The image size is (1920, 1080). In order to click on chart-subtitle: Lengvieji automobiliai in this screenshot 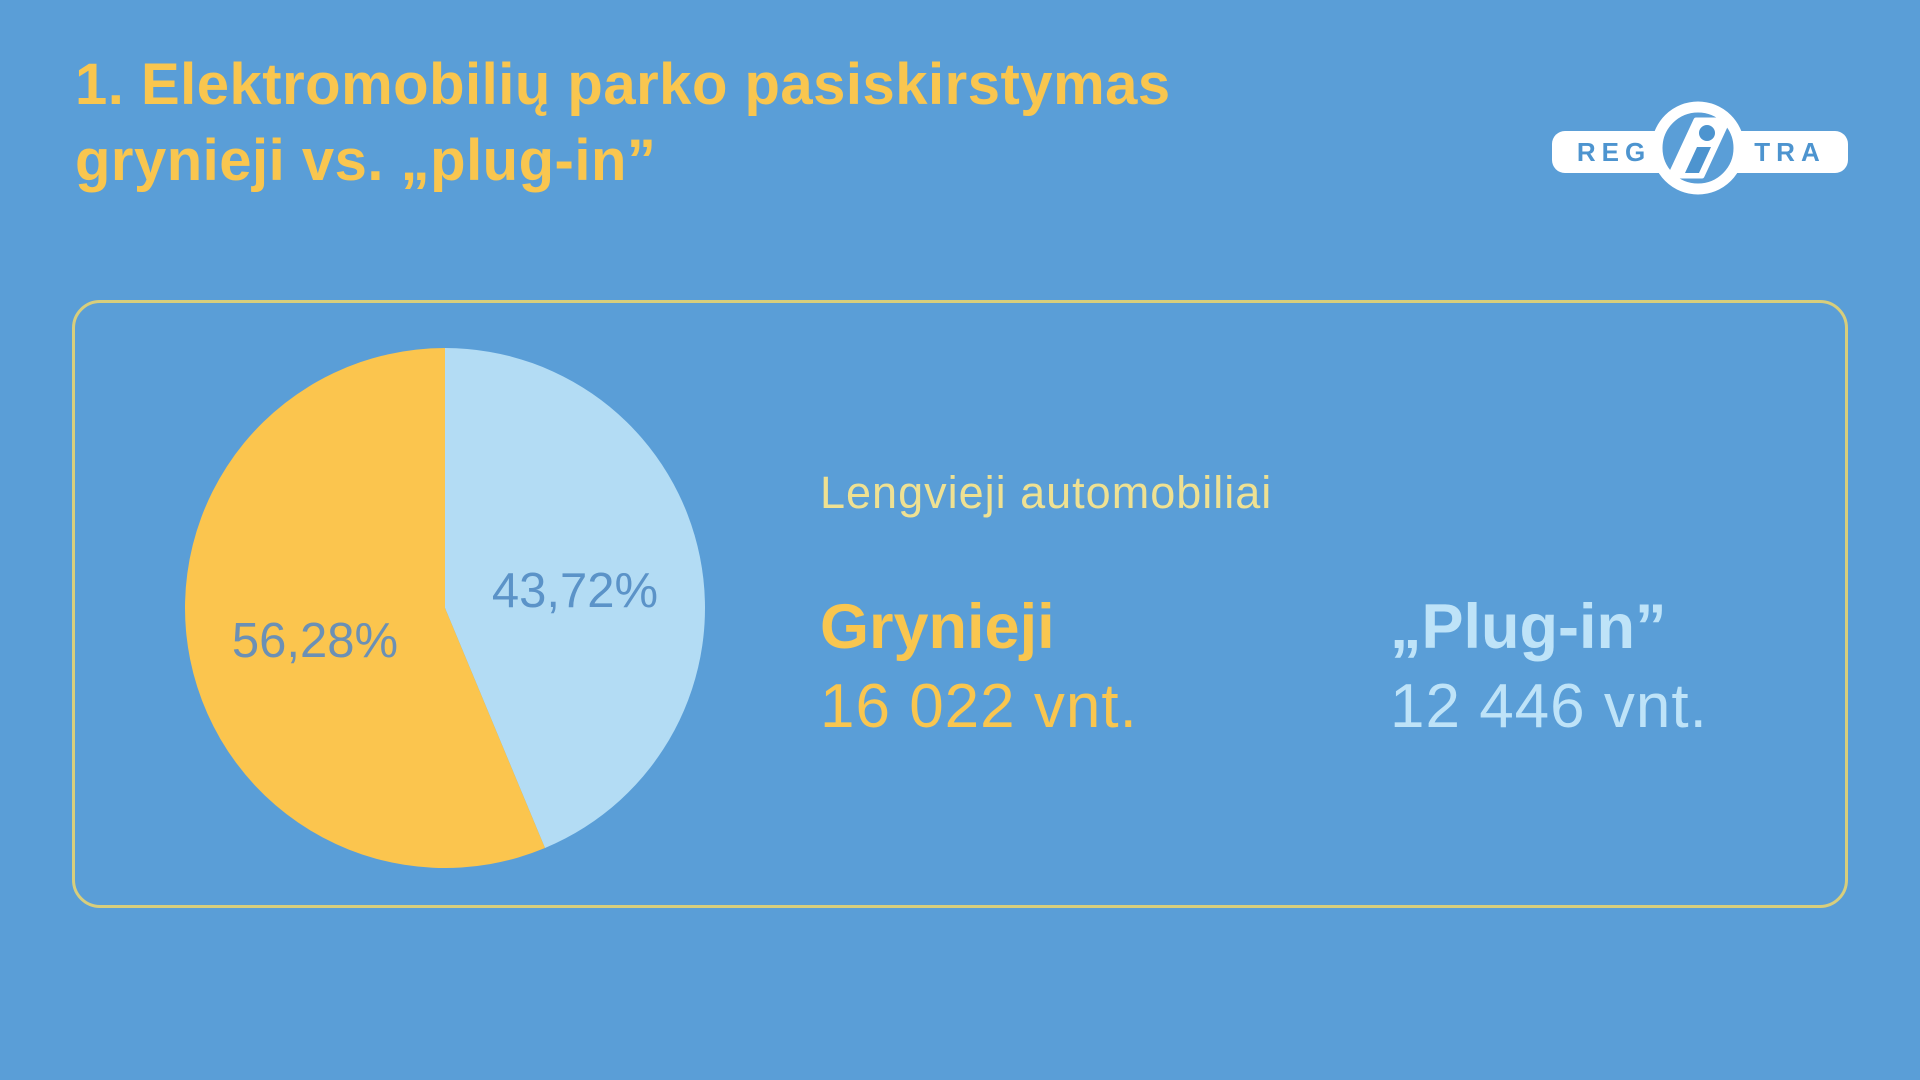, I will do `click(1046, 492)`.